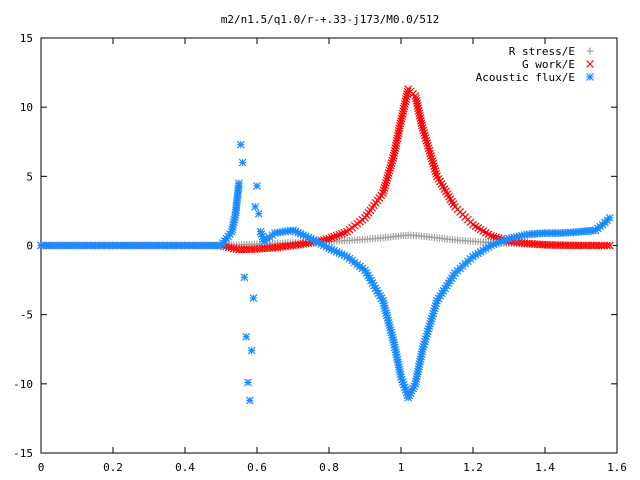 This screenshot has height=480, width=640. I want to click on x-tick-label: 0.2, so click(113, 467).